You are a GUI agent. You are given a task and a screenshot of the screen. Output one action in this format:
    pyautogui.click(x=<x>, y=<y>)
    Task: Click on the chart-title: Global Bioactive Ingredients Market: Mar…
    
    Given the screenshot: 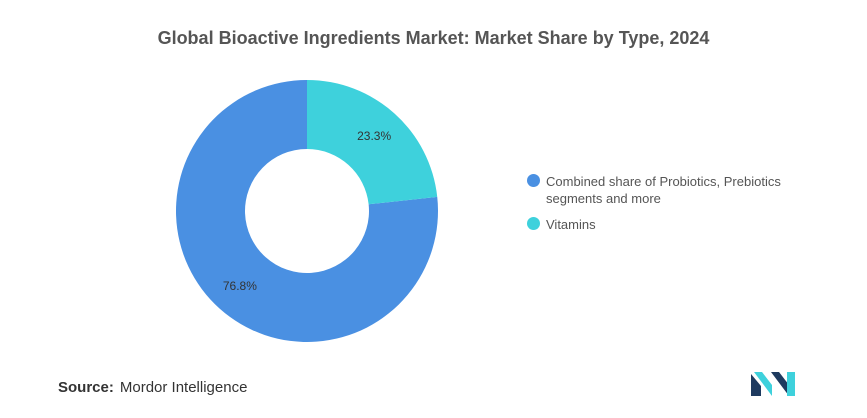 What is the action you would take?
    pyautogui.click(x=433, y=38)
    